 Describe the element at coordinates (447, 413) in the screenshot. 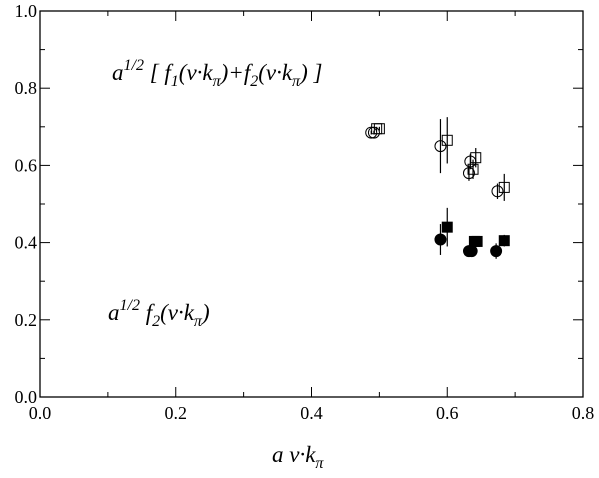

I see `x-tick-label: 0.6` at that location.